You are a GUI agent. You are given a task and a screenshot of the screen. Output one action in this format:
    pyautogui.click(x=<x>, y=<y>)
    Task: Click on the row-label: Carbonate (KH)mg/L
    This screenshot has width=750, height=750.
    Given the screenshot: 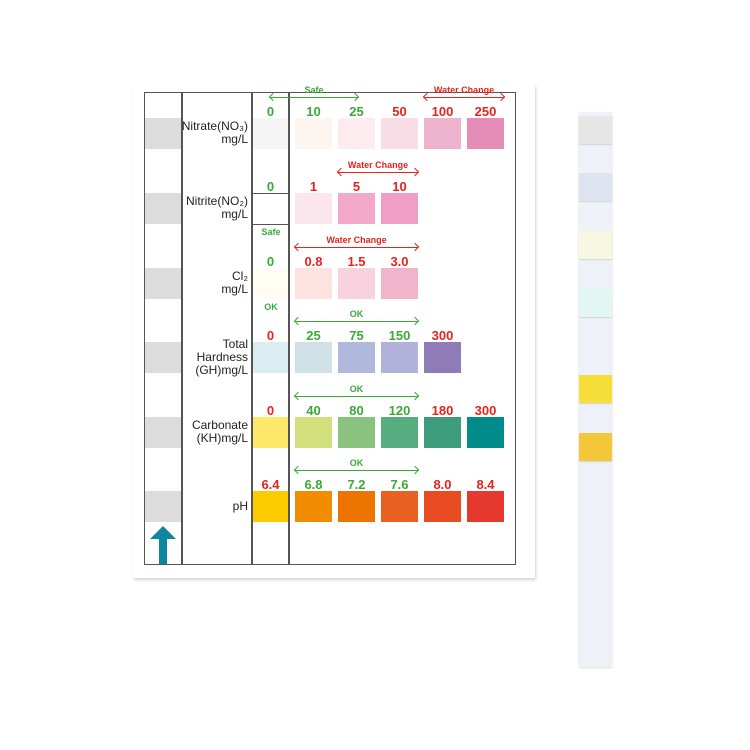 What is the action you would take?
    pyautogui.click(x=220, y=432)
    